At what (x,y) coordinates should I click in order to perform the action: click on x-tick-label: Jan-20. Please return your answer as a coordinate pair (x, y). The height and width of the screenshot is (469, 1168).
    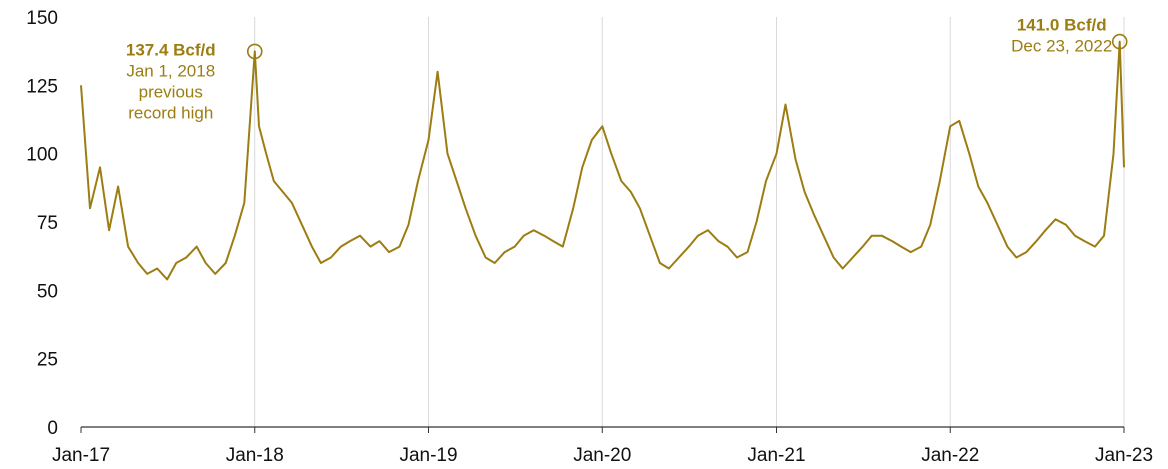
    Looking at the image, I should click on (602, 455).